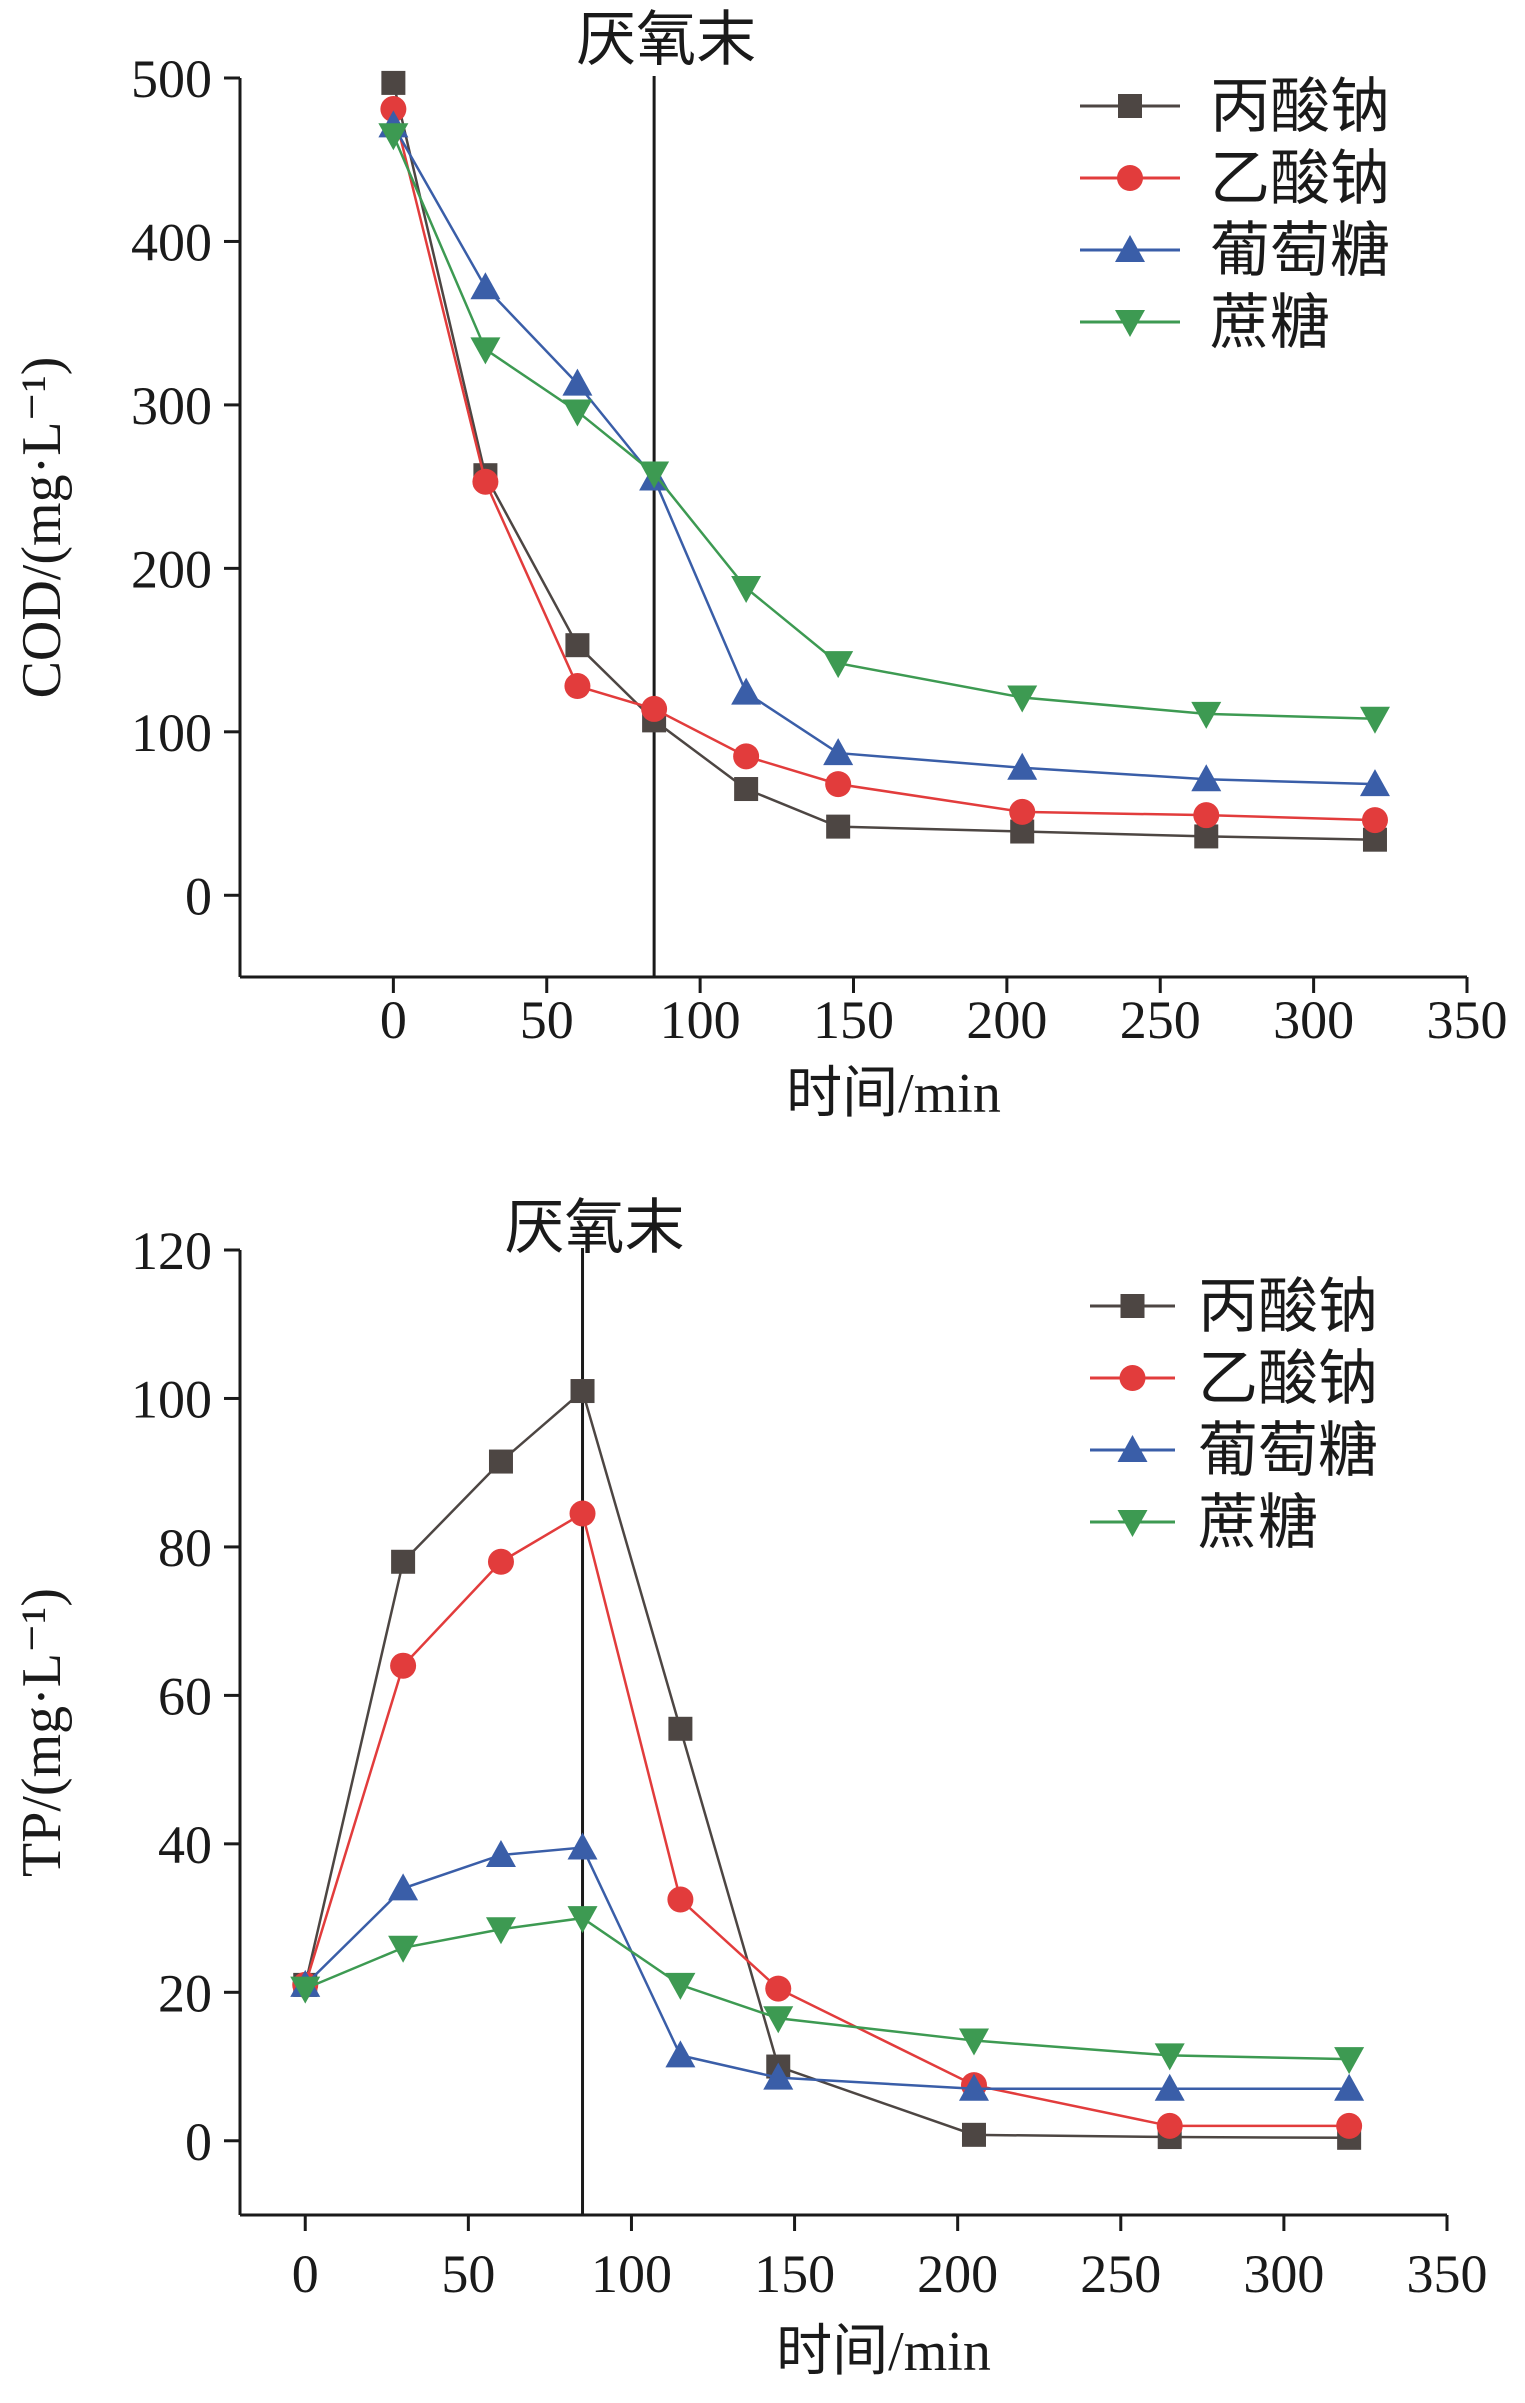  I want to click on y-tick-label: 500, so click(171, 79).